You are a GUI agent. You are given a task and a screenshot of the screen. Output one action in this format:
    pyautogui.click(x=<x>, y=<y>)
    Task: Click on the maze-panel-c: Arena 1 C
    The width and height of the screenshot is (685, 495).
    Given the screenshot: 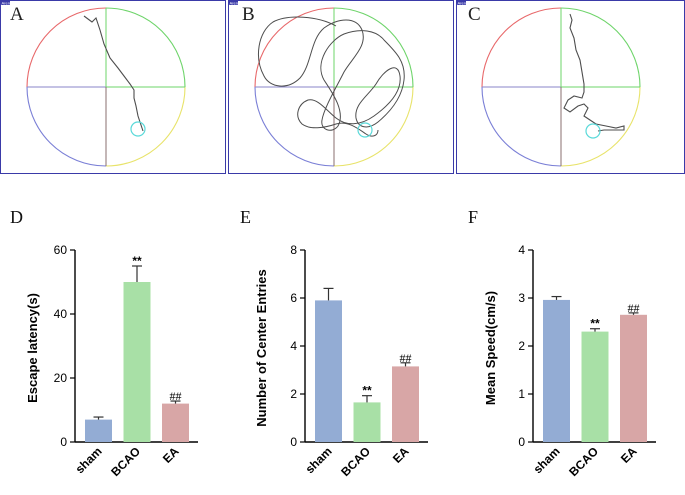 What is the action you would take?
    pyautogui.click(x=570, y=87)
    